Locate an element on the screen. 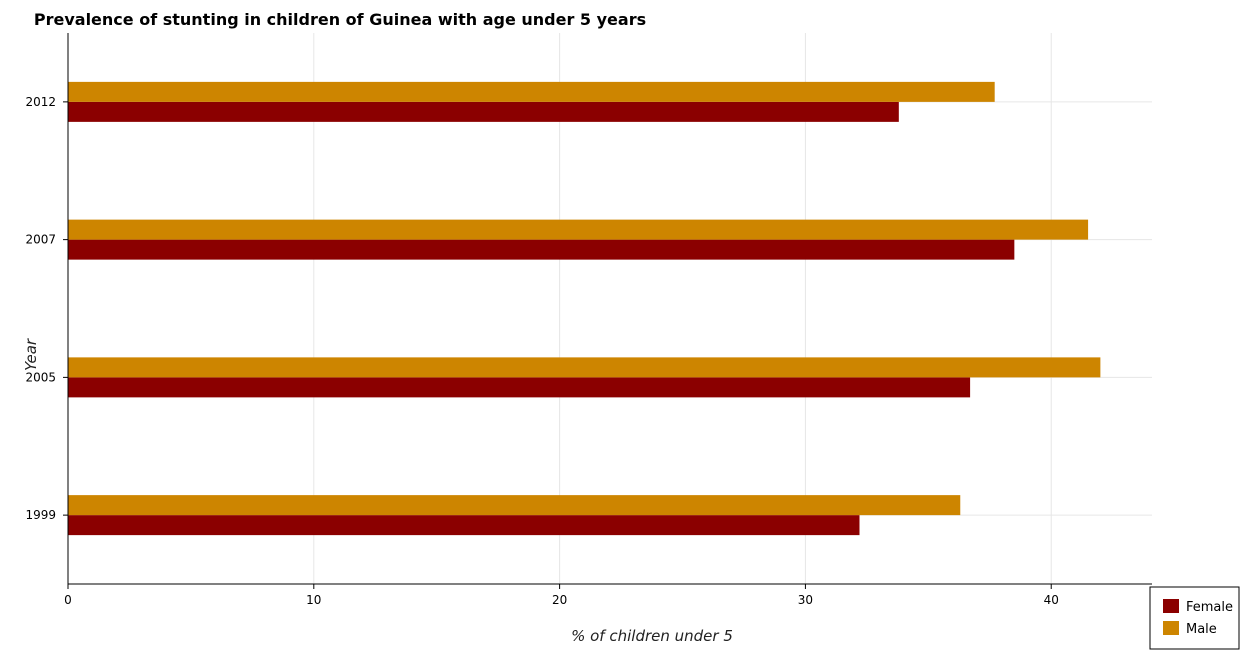 This screenshot has height=650, width=1240. bar-male-2012 is located at coordinates (531, 91).